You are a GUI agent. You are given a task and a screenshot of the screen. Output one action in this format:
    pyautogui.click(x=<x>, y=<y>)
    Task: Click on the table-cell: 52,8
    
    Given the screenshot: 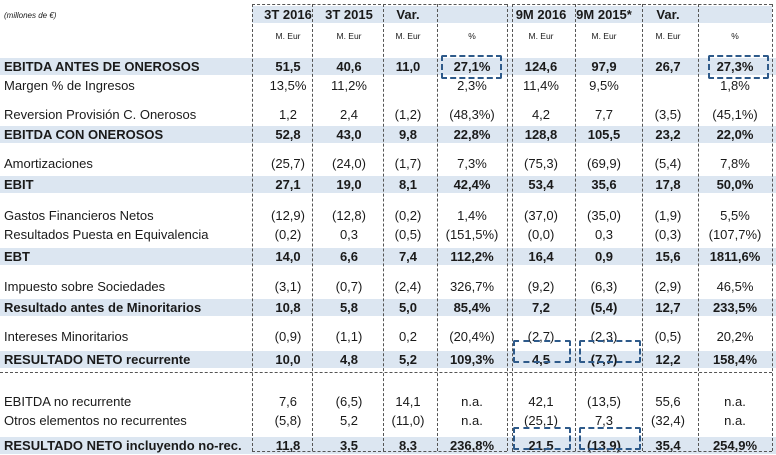 What is the action you would take?
    pyautogui.click(x=288, y=134)
    